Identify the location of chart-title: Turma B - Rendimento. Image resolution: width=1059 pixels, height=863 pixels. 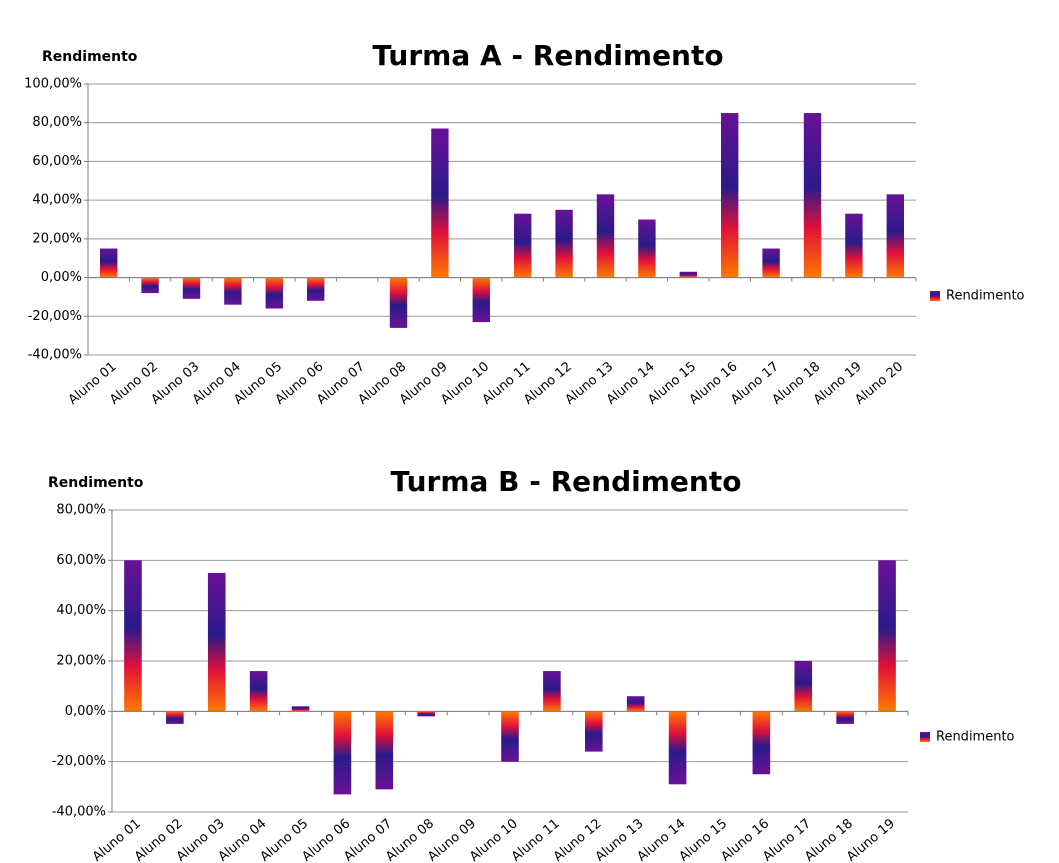
(566, 481).